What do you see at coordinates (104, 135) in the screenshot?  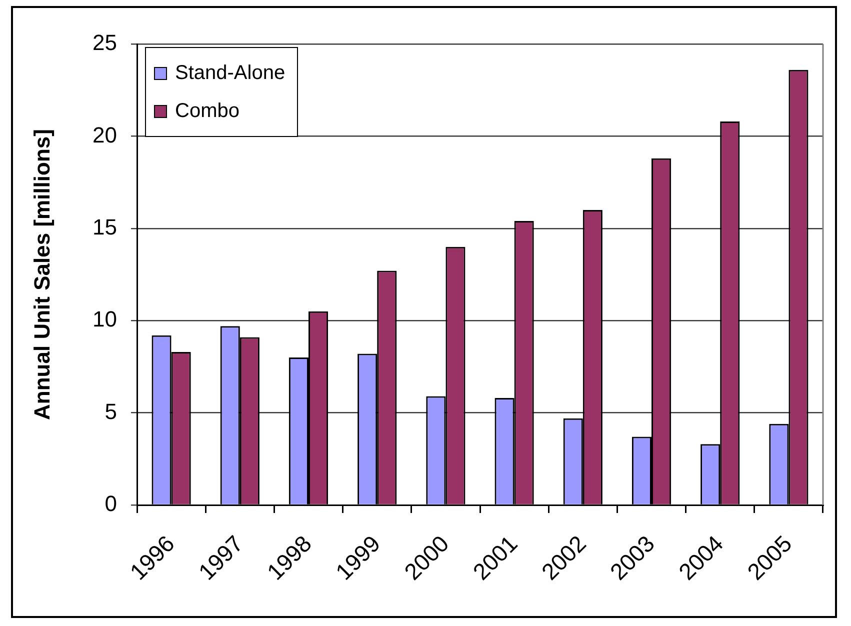 I see `y-tick-label: 20` at bounding box center [104, 135].